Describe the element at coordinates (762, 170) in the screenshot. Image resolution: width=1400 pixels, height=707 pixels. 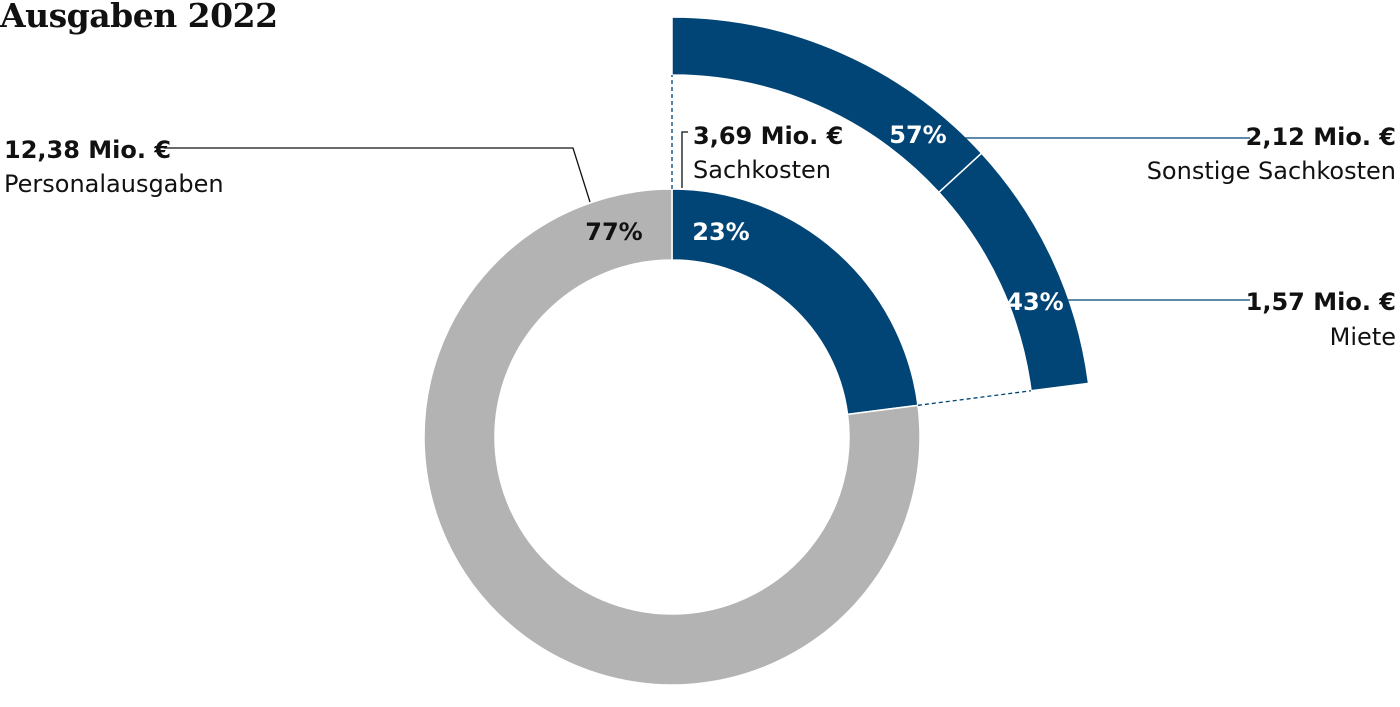
I see `sachkosten-name-label: Sachkosten` at that location.